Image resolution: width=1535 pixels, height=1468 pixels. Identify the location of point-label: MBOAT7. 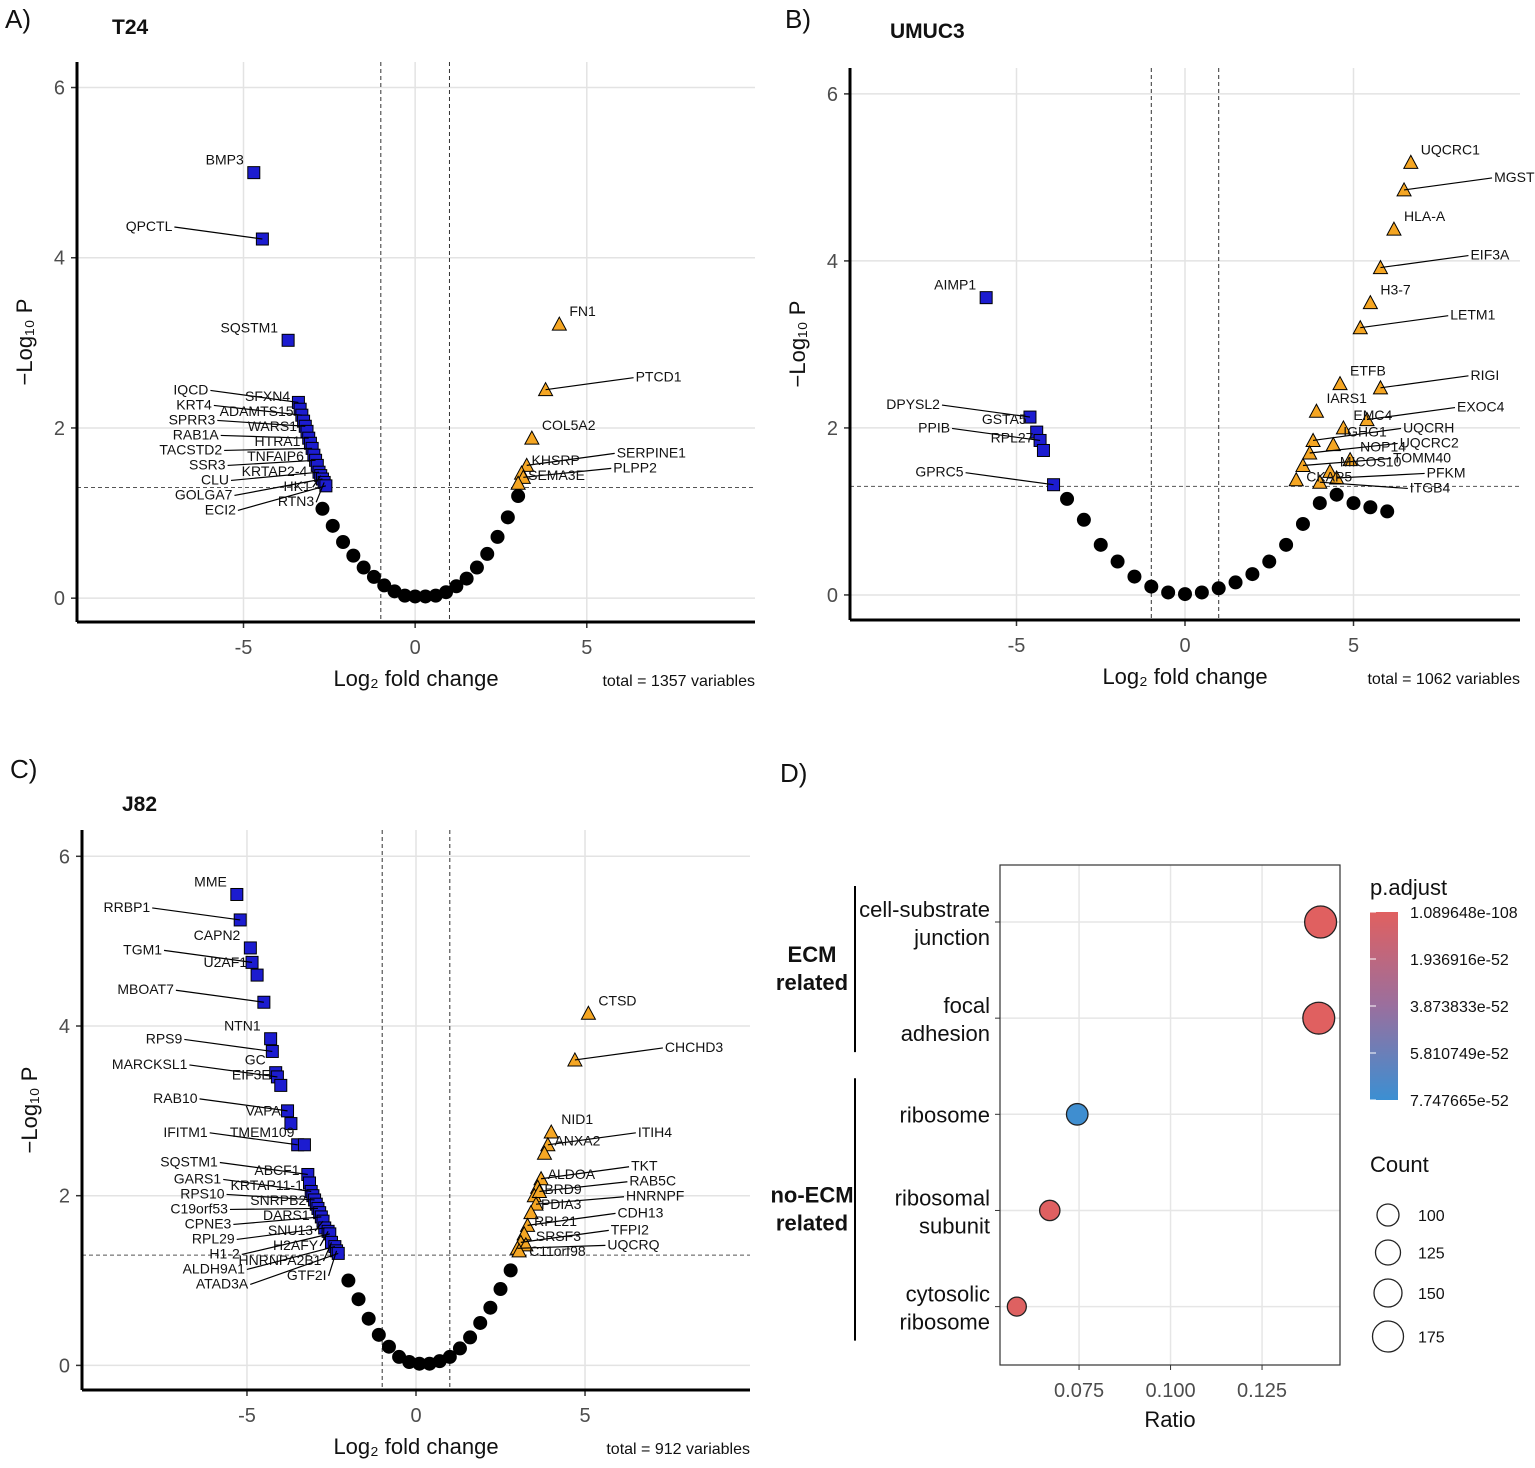
(145, 989).